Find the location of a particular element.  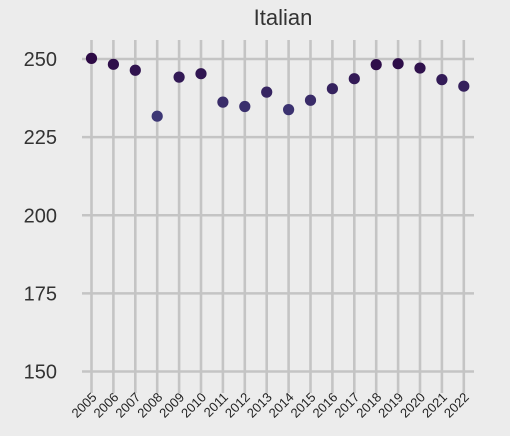

data-point-2009 is located at coordinates (179, 77).